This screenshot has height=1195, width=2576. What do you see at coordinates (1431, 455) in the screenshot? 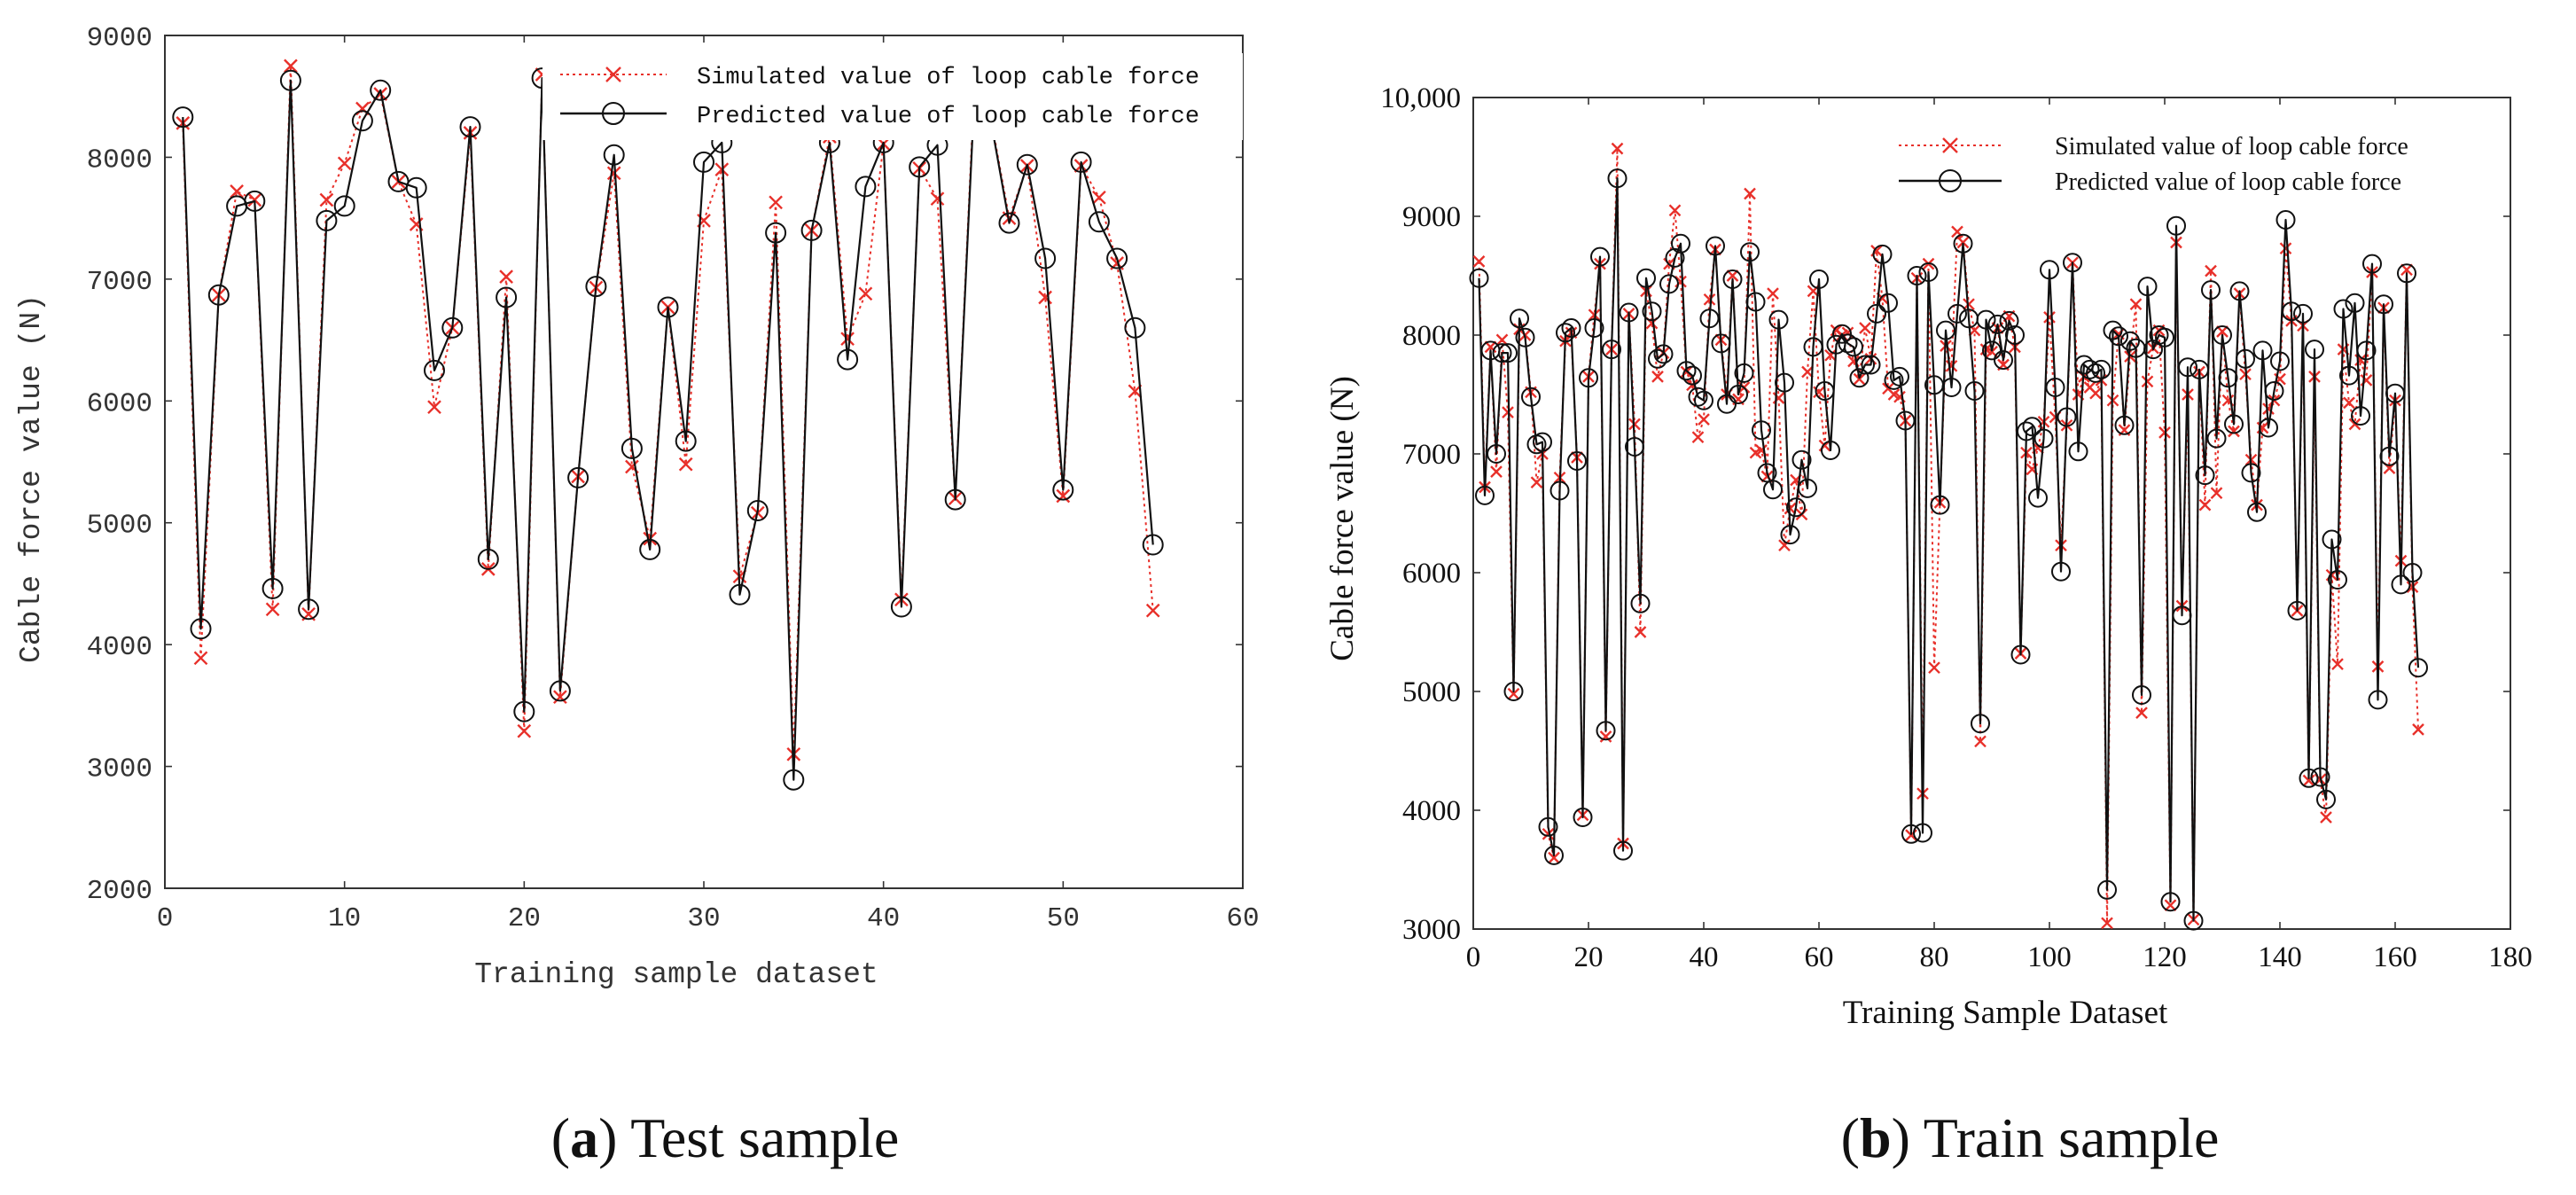
I see `y-tick-label: 7000` at bounding box center [1431, 455].